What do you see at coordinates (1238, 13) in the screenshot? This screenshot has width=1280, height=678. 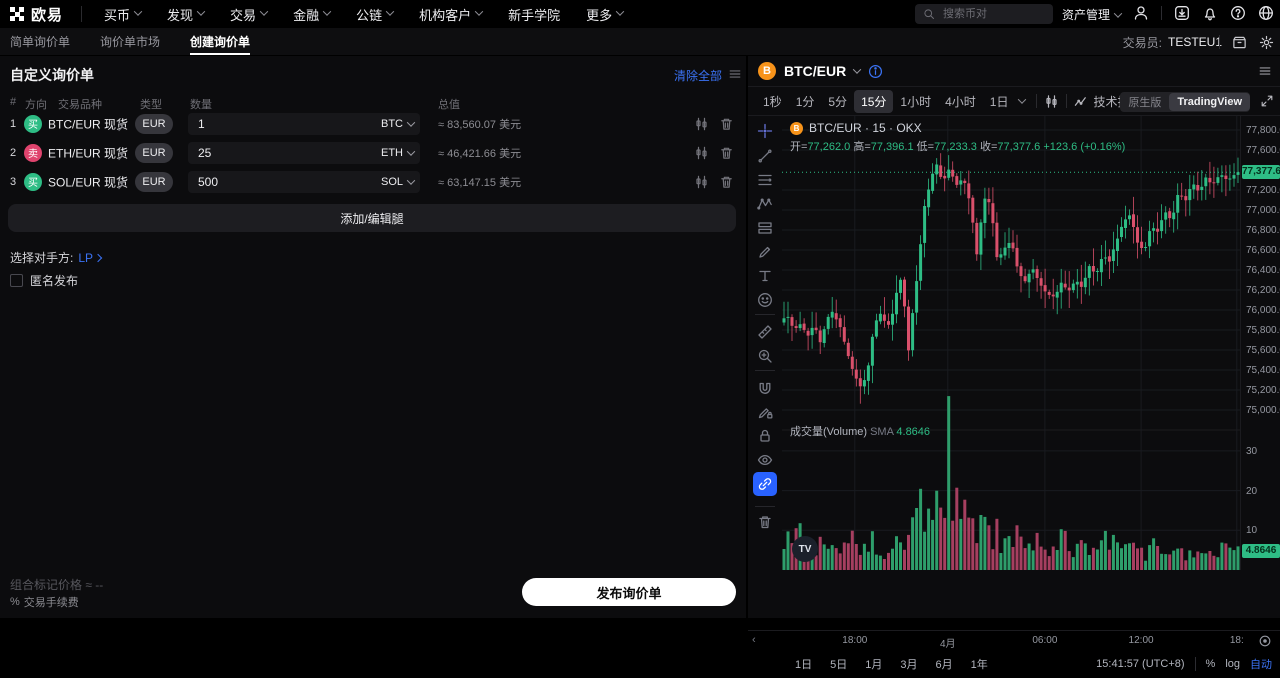 I see `help-icon` at bounding box center [1238, 13].